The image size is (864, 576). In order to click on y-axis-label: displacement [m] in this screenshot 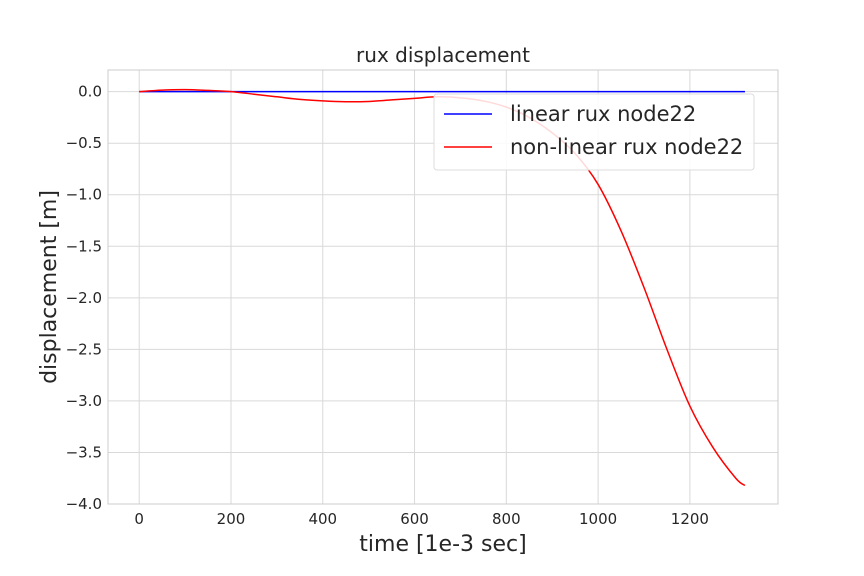, I will do `click(49, 287)`.